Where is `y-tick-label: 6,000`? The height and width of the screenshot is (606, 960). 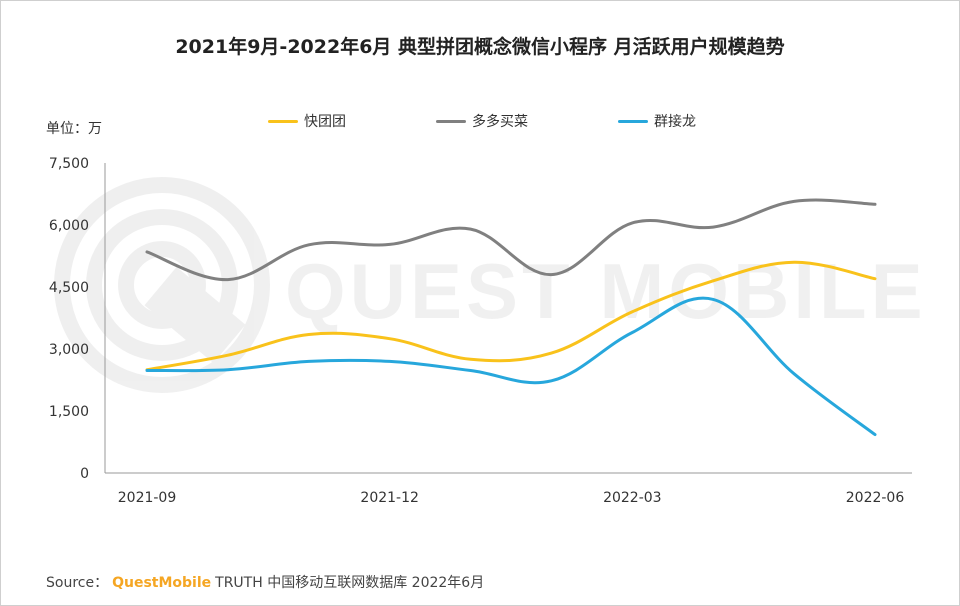 y-tick-label: 6,000 is located at coordinates (69, 226).